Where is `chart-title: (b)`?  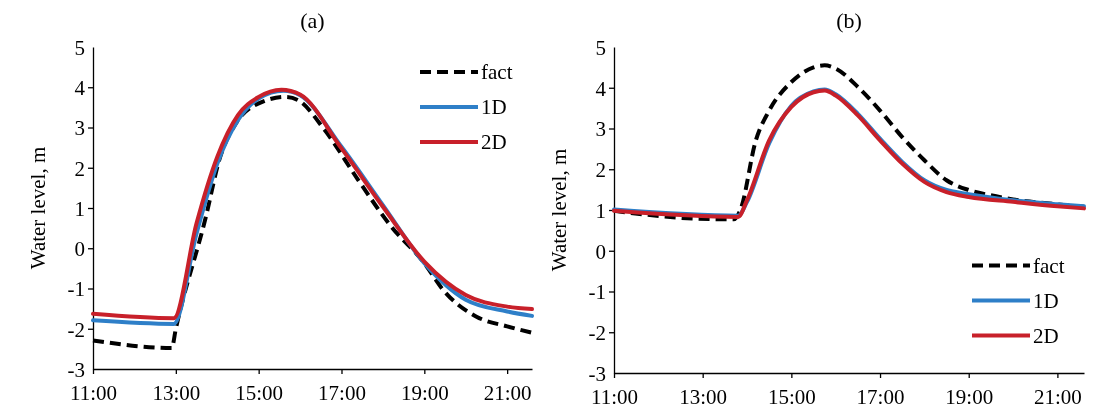 chart-title: (b) is located at coordinates (849, 20).